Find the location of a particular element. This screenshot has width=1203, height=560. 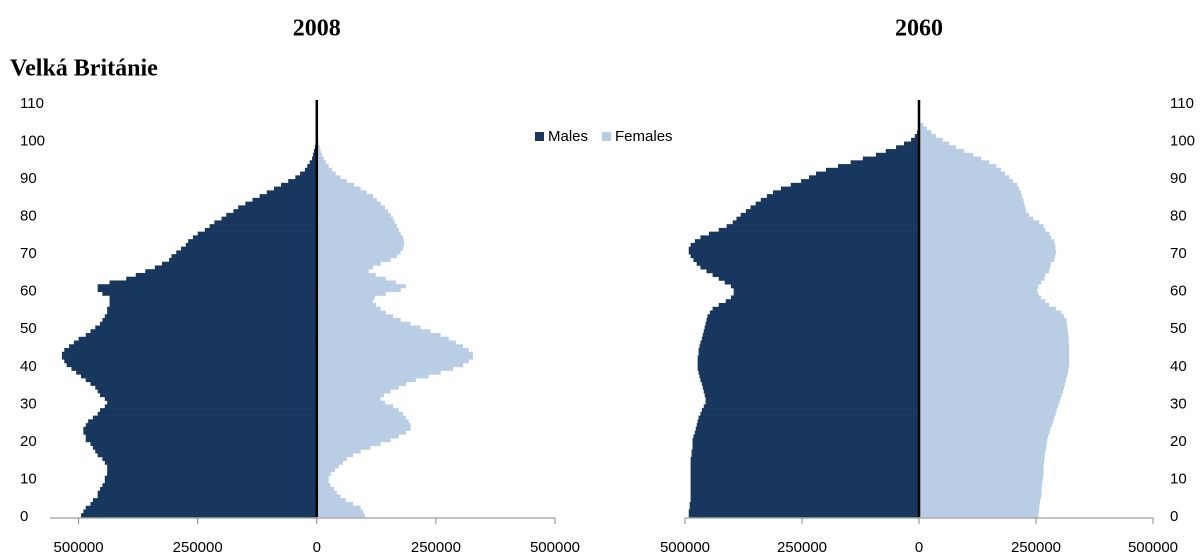

x-tick-label: 250000 is located at coordinates (802, 547).